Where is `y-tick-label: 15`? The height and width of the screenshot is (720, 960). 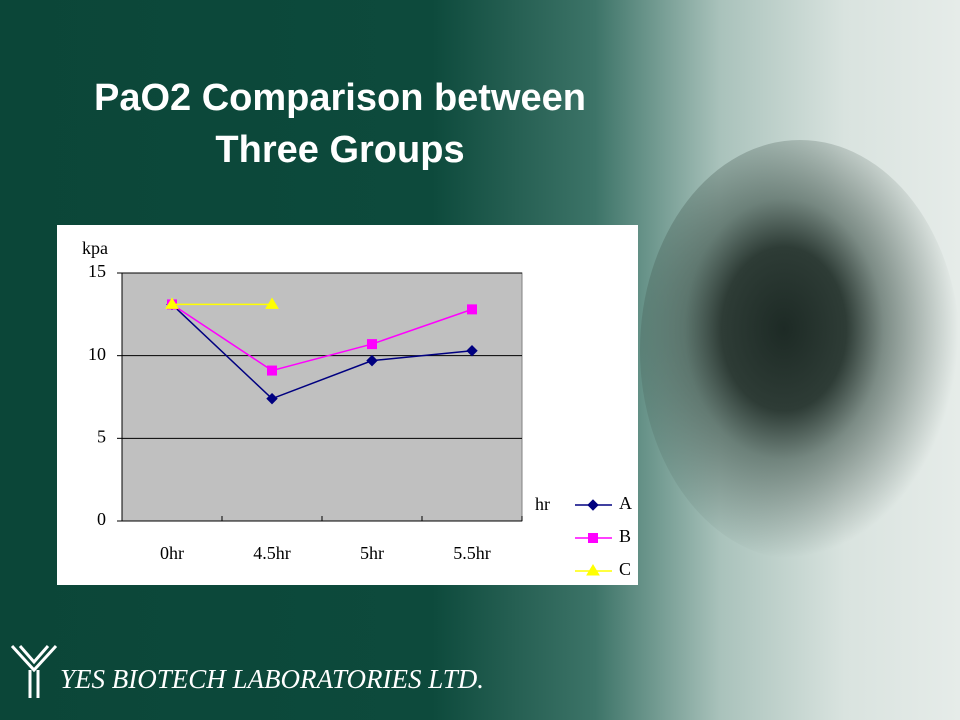 y-tick-label: 15 is located at coordinates (97, 271).